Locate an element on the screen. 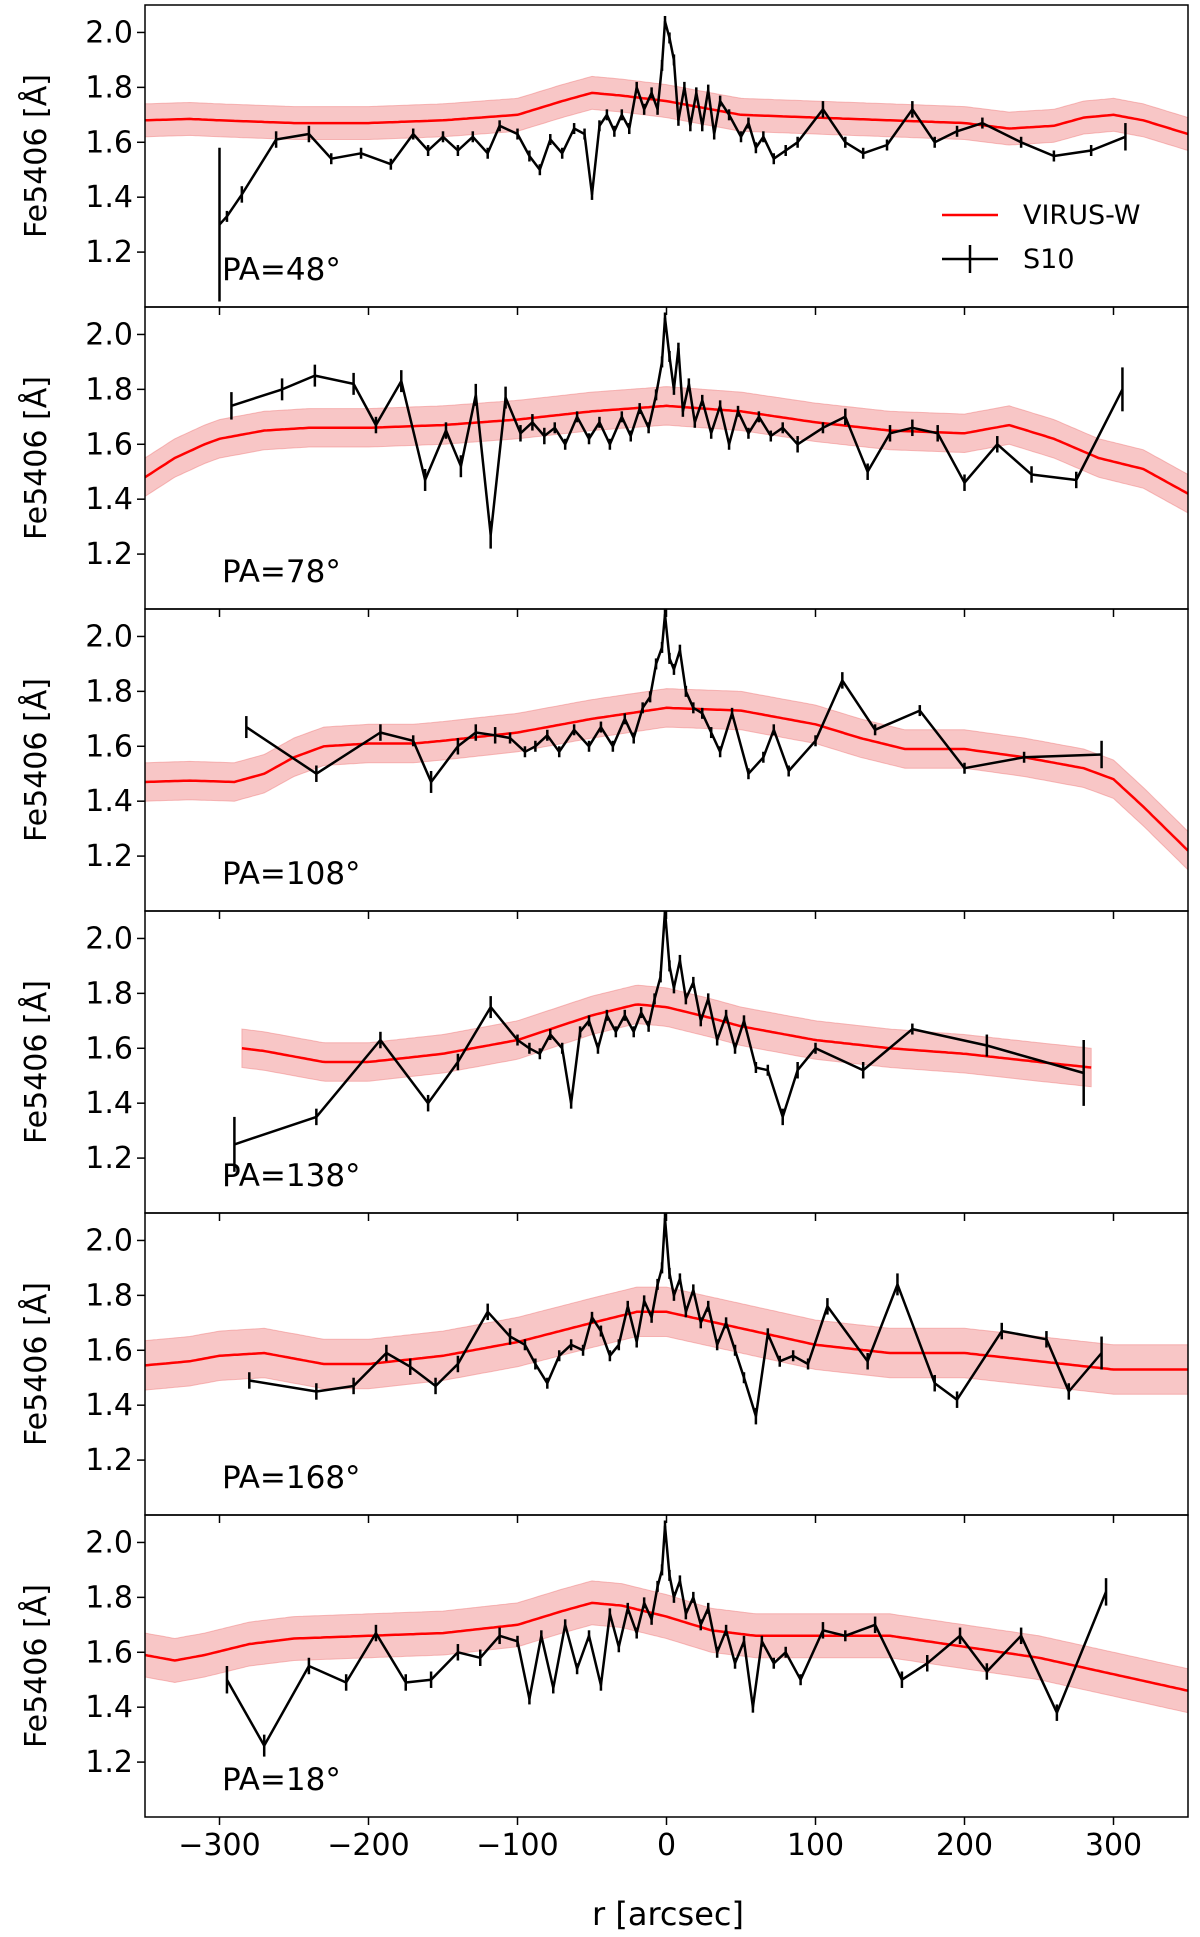 The width and height of the screenshot is (1200, 1937). panel-pa-label: PA=108° is located at coordinates (291, 874).